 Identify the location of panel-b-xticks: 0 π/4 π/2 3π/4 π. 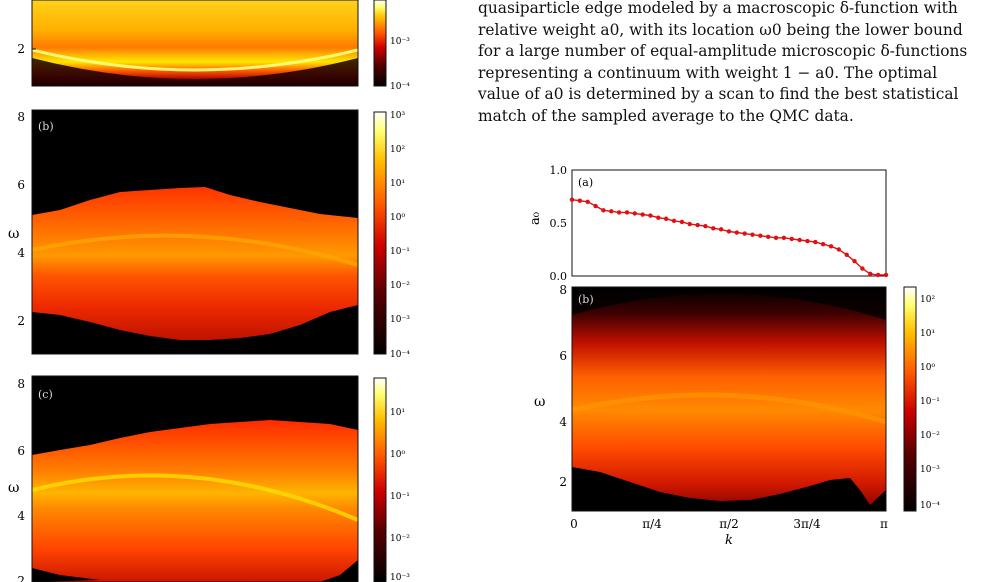
(729, 524).